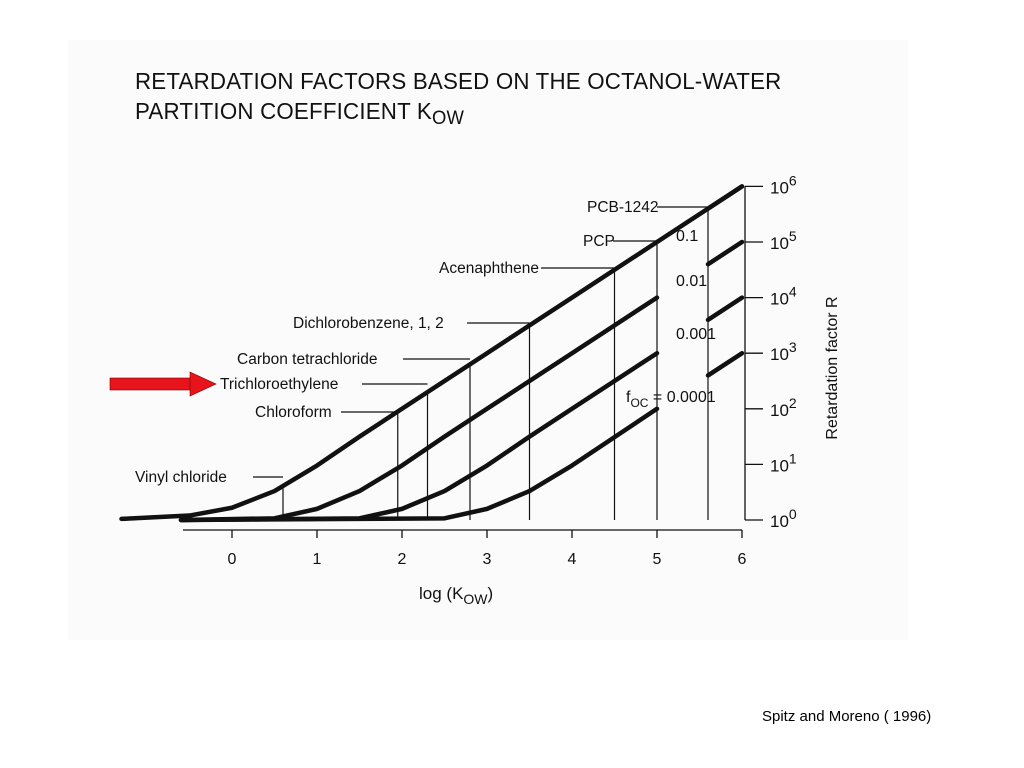  I want to click on compound-label-vinyl-chloride: Vinyl chloride, so click(181, 477).